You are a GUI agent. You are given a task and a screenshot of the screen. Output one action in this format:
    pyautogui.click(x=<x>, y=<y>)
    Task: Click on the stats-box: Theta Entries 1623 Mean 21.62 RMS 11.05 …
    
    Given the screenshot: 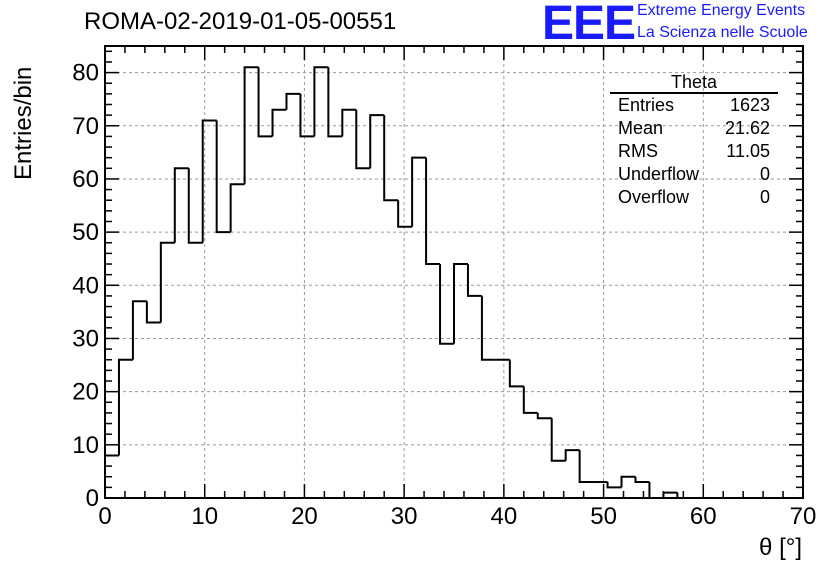 What is the action you would take?
    pyautogui.click(x=694, y=140)
    